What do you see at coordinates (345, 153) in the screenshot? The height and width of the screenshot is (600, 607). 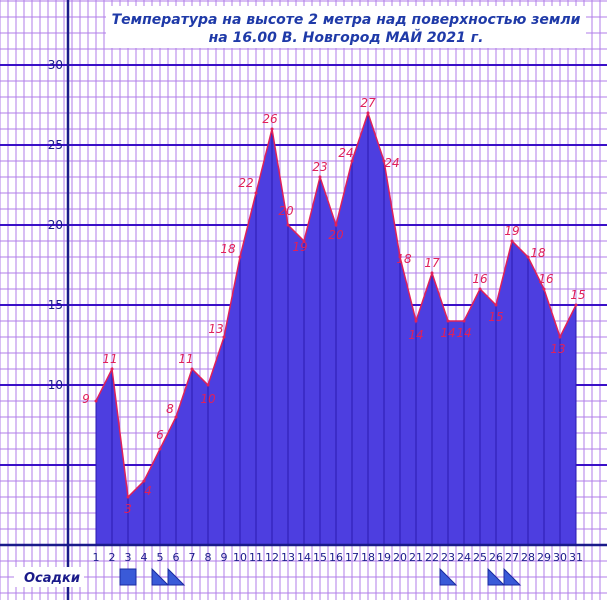 I see `data-label-17: 24` at bounding box center [345, 153].